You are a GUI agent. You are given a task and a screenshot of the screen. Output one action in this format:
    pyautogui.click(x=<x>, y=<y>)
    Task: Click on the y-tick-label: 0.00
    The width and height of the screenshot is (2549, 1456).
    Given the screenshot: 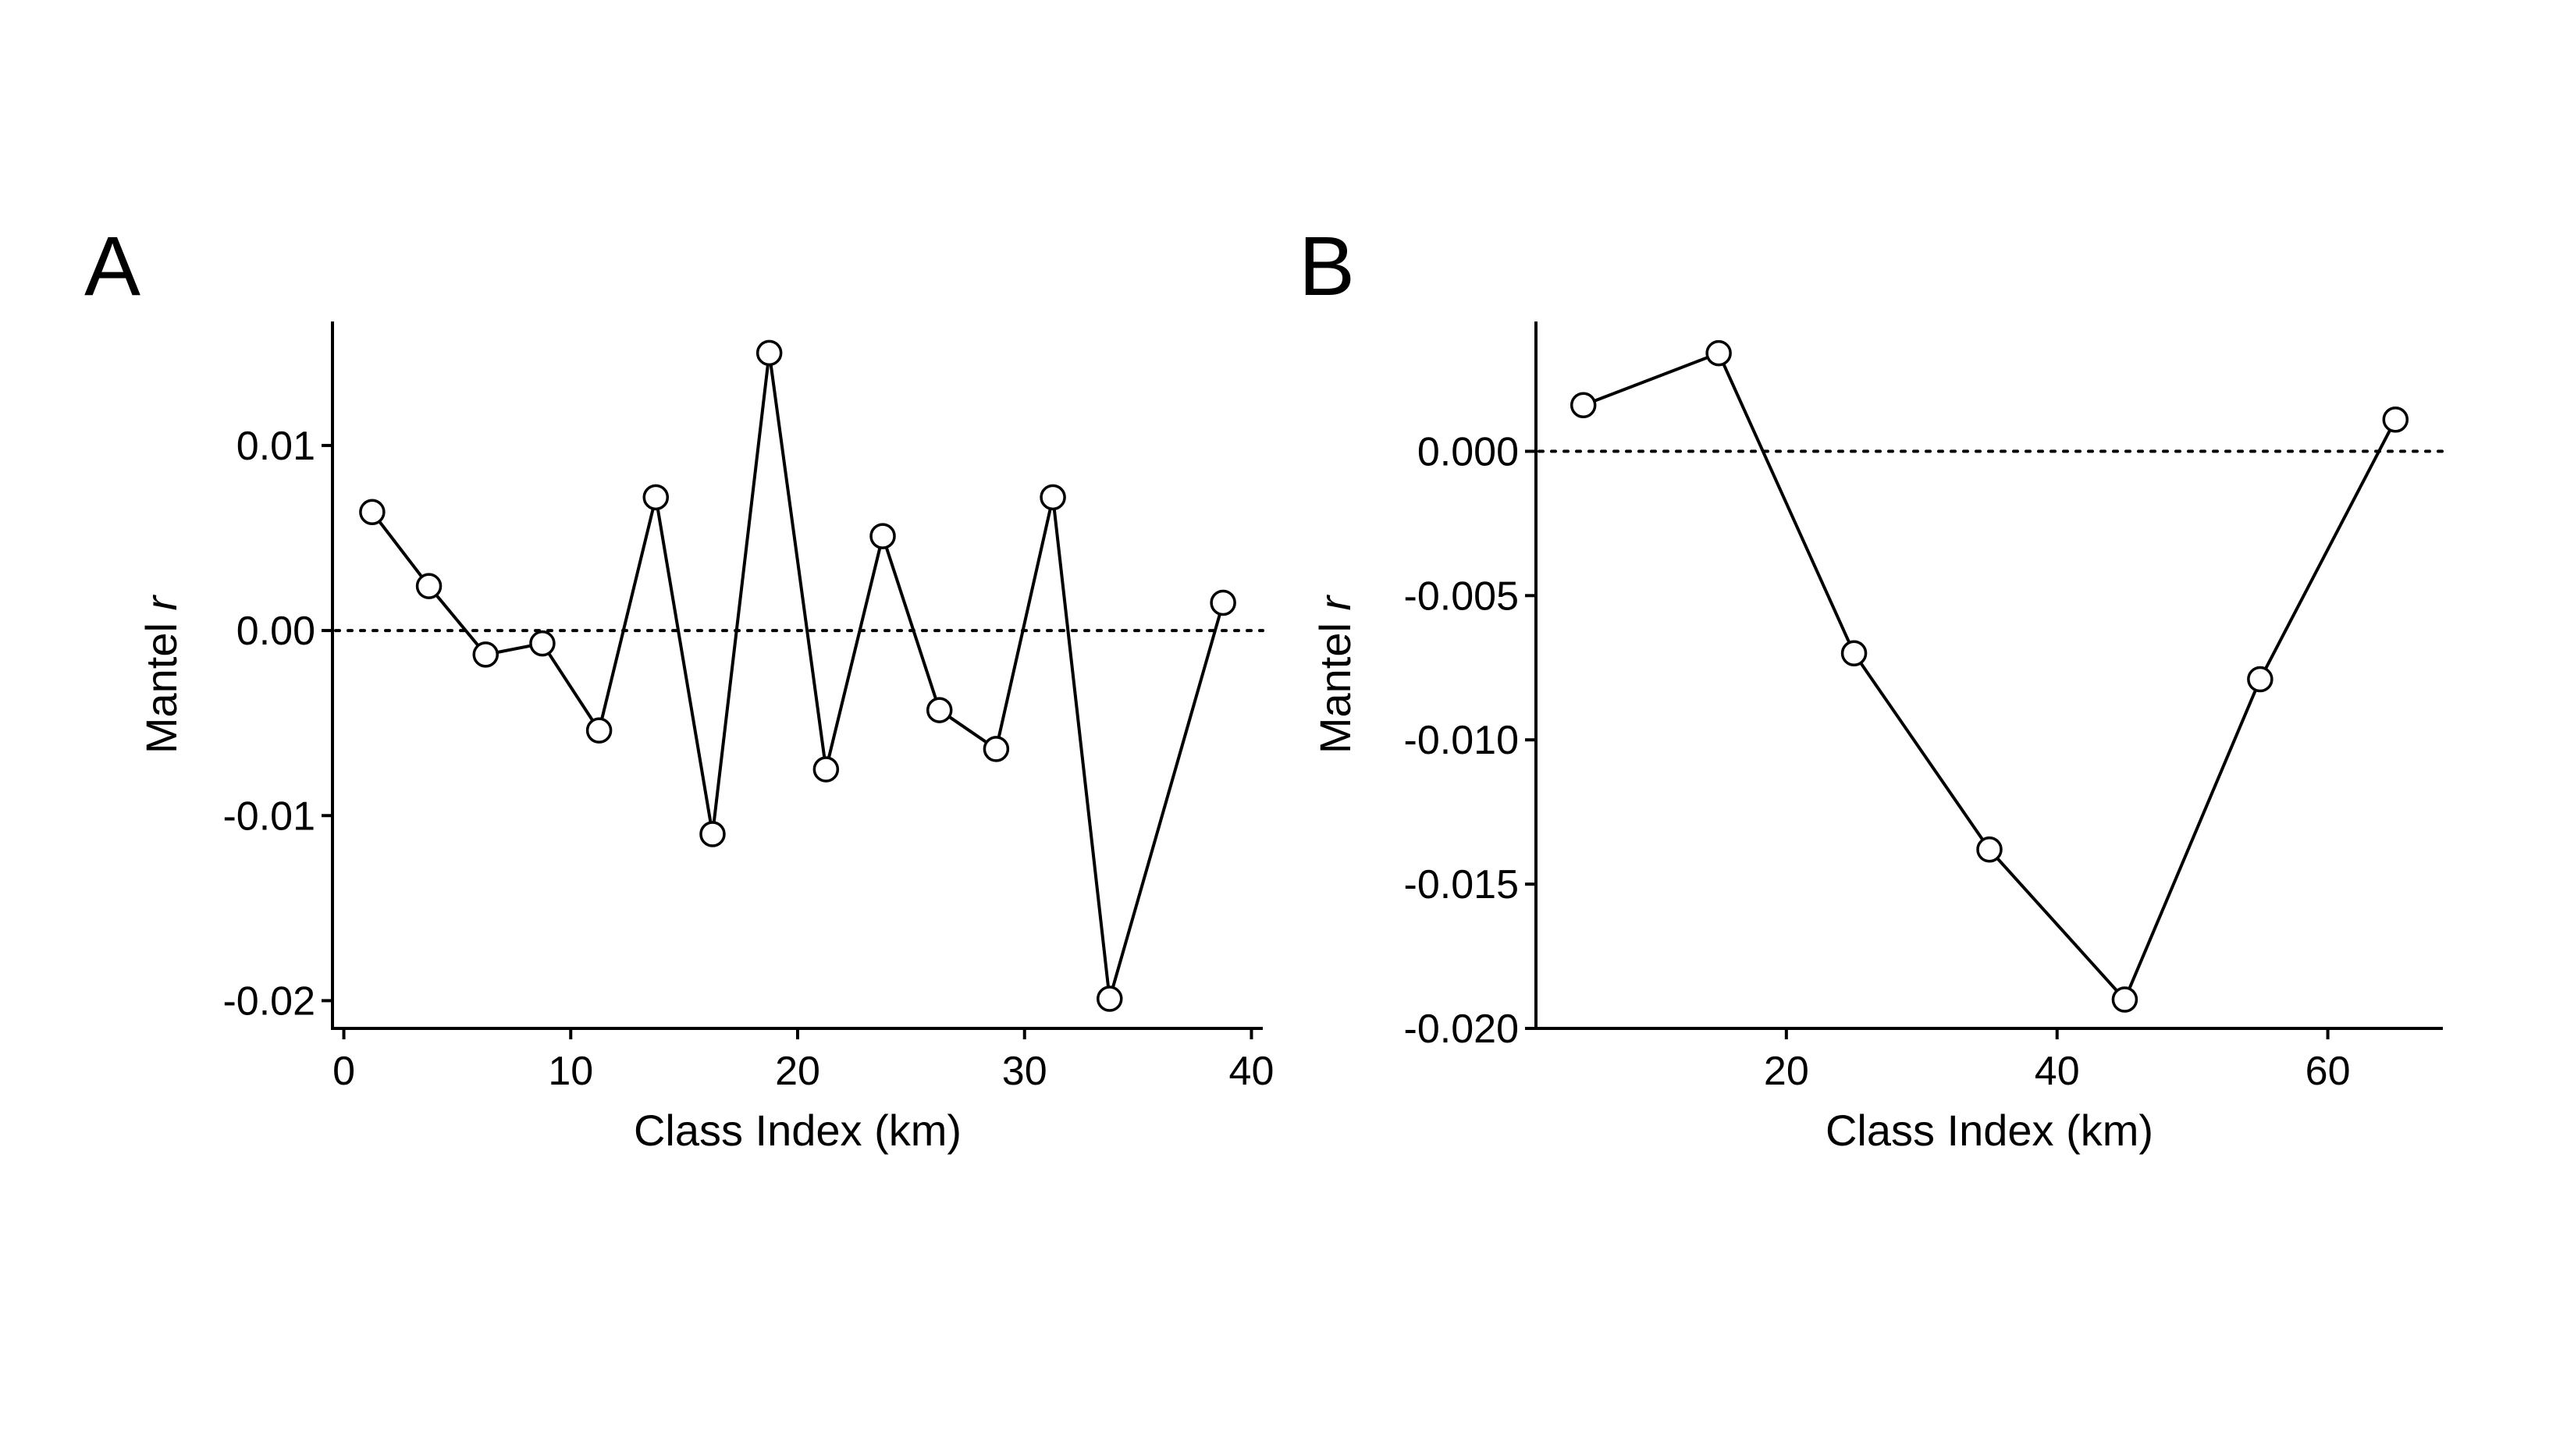 What is the action you would take?
    pyautogui.click(x=276, y=631)
    